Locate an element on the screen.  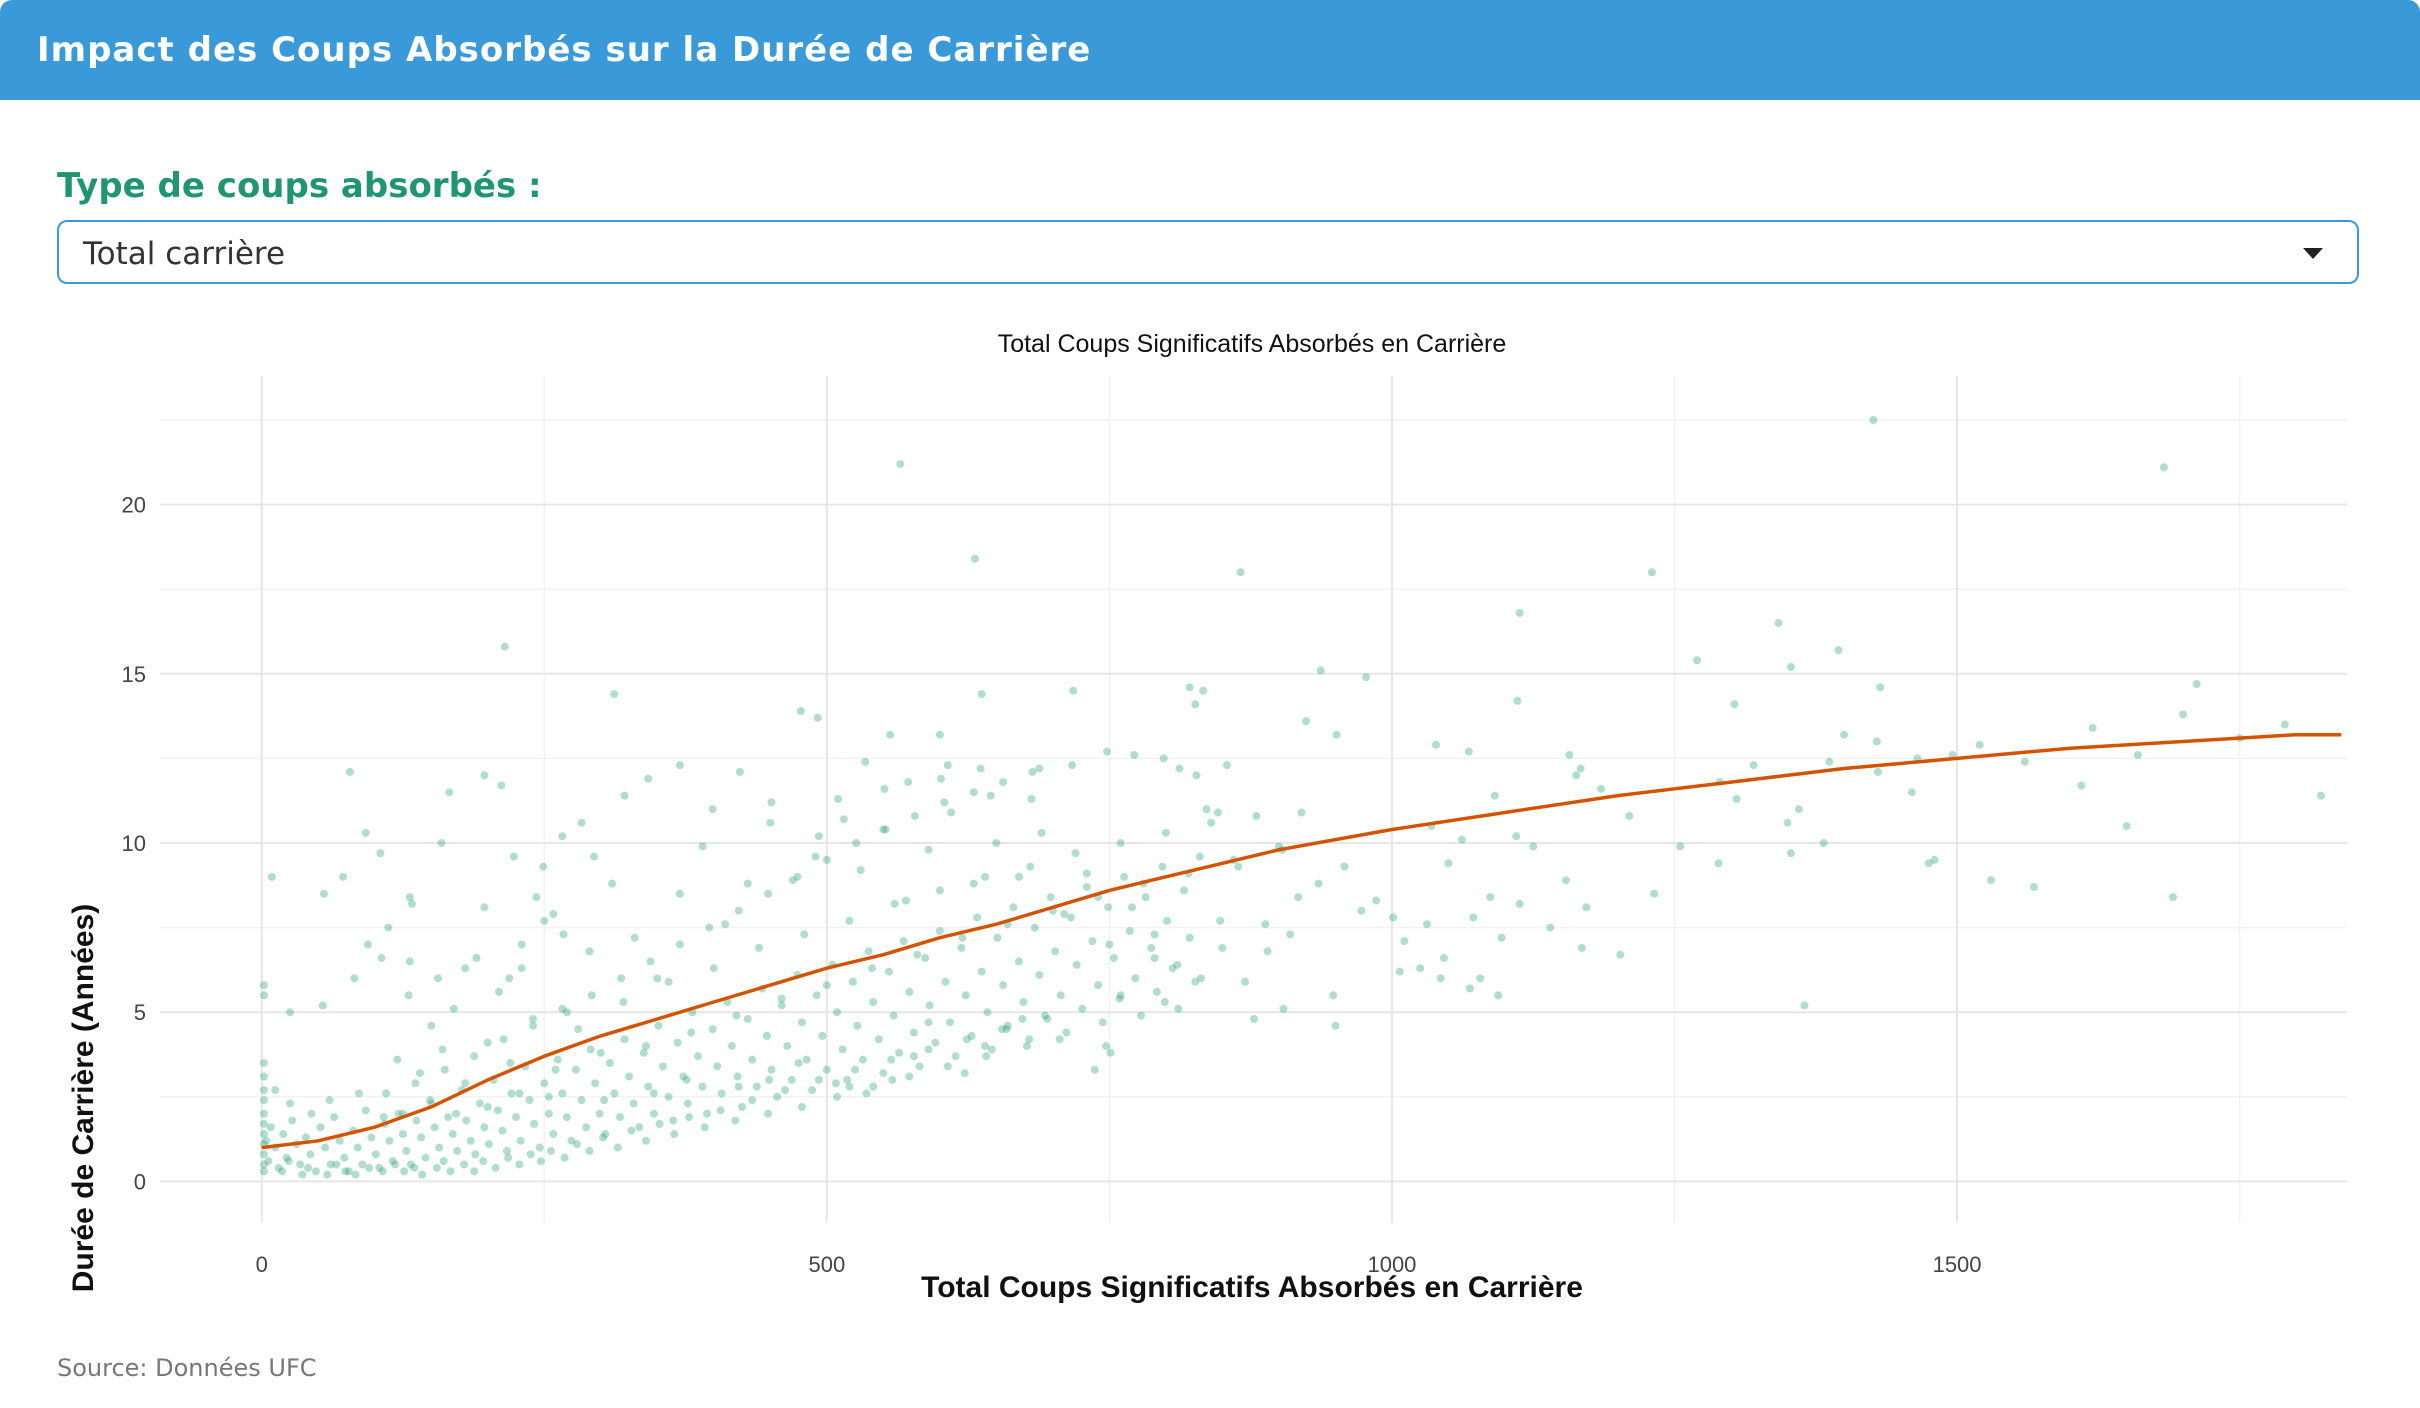
chevron-down-icon is located at coordinates (2313, 253).